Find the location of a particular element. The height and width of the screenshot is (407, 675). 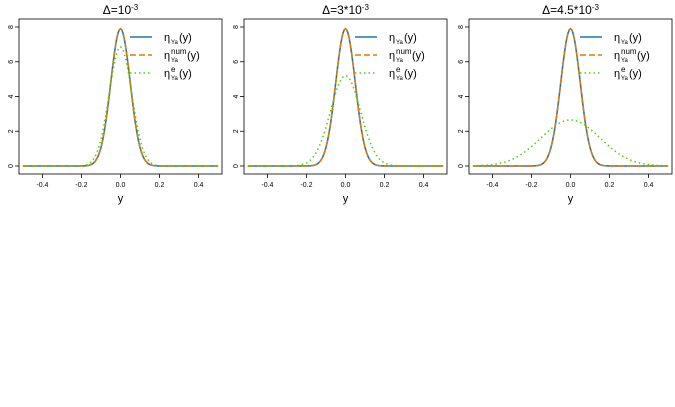

chart-title: Δ=10-3 is located at coordinates (121, 10).